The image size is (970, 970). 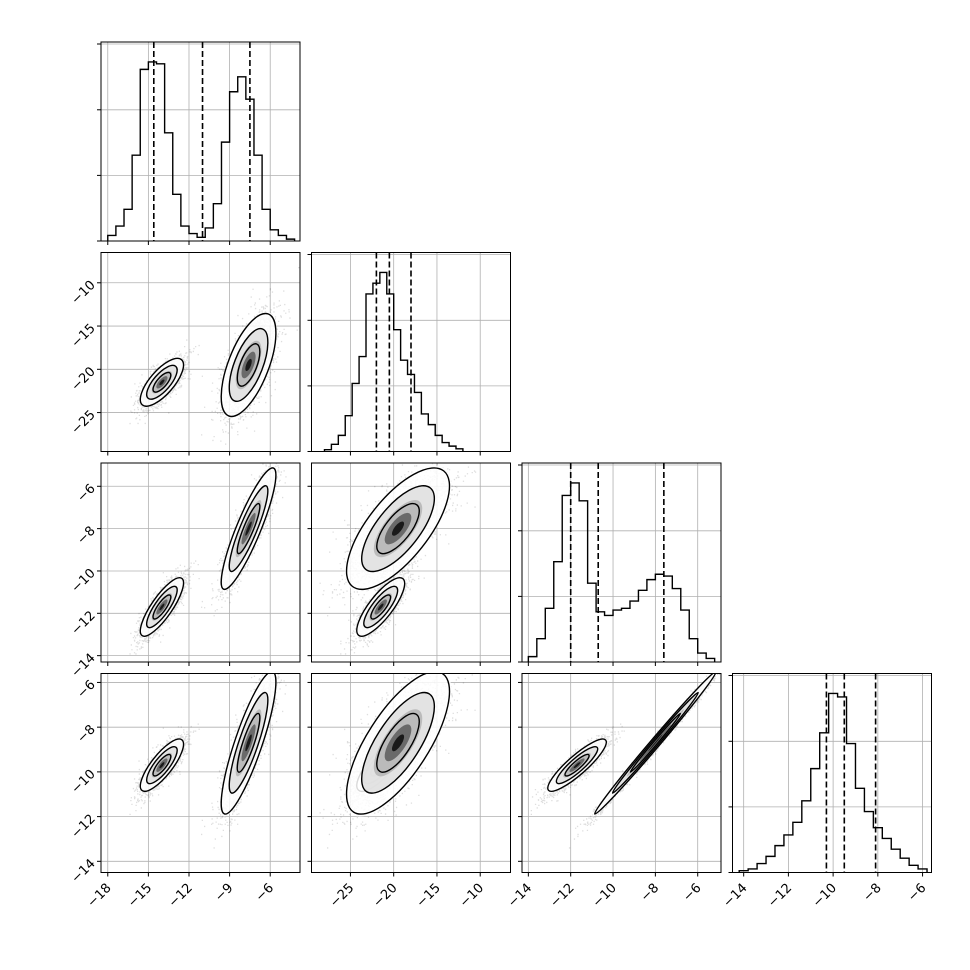 What do you see at coordinates (224, 893) in the screenshot?
I see `x-tick-label: −9` at bounding box center [224, 893].